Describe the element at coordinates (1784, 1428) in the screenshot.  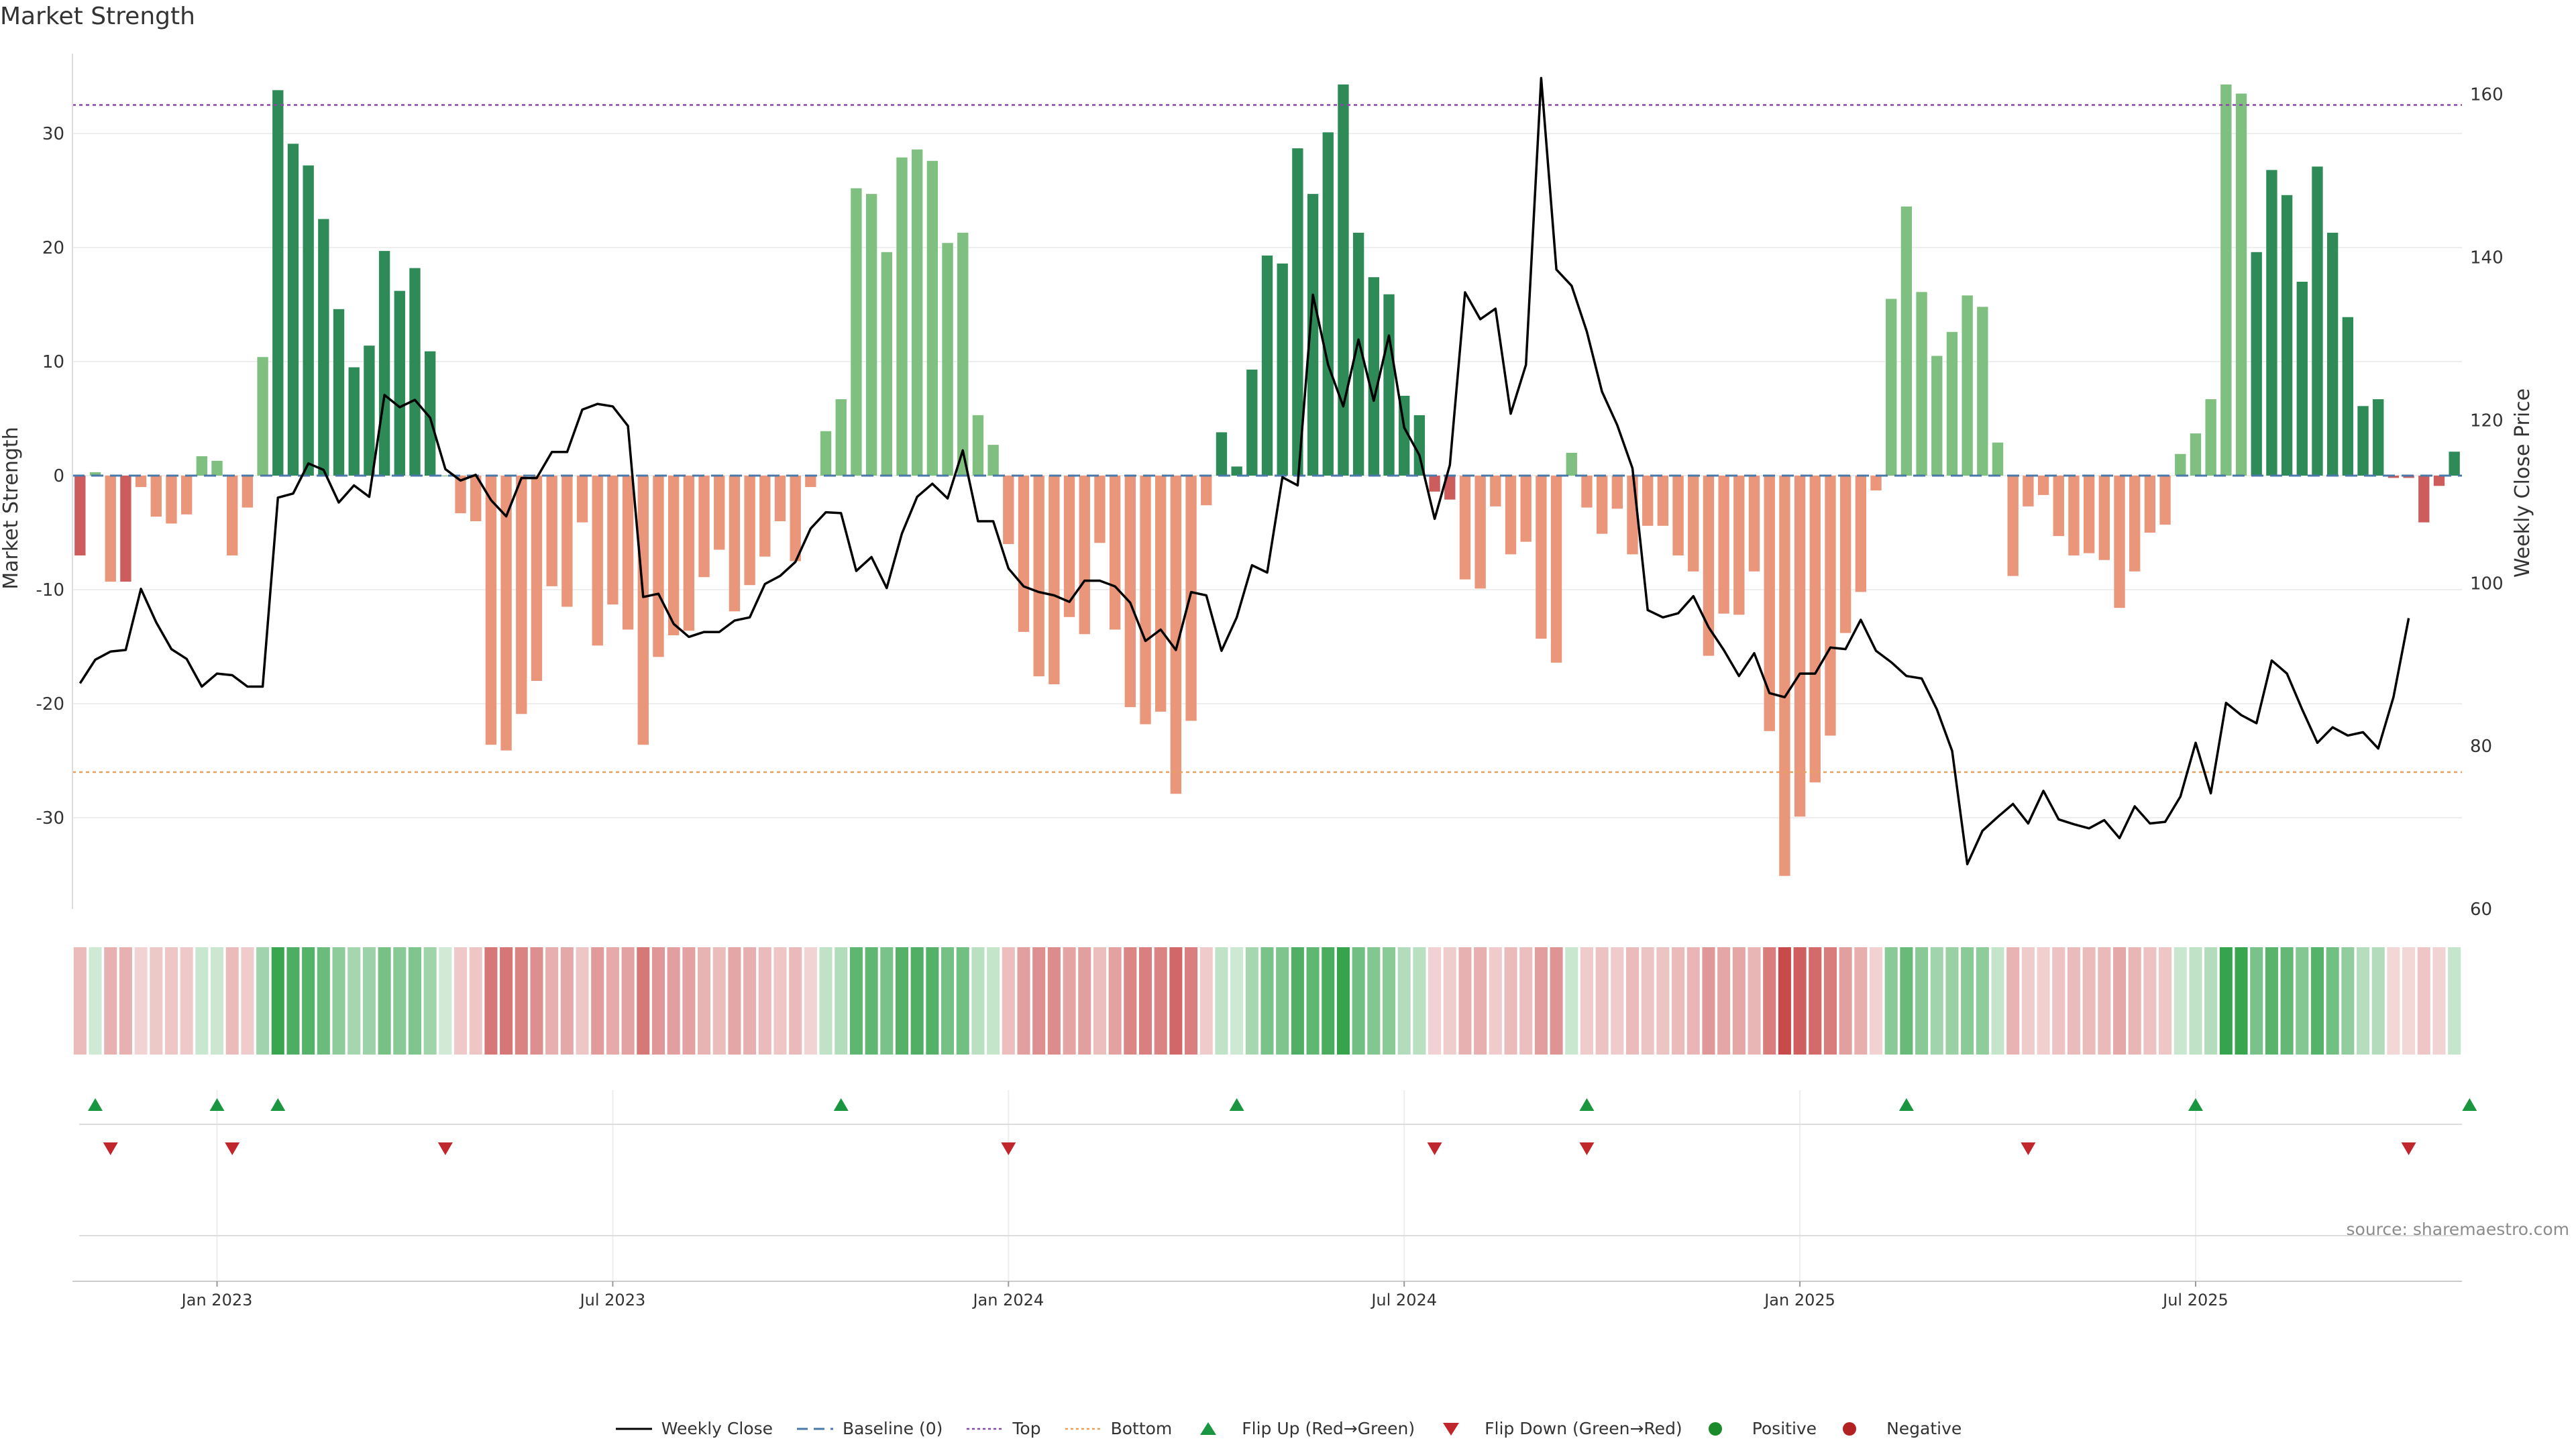
I see `legend-label: Positive` at that location.